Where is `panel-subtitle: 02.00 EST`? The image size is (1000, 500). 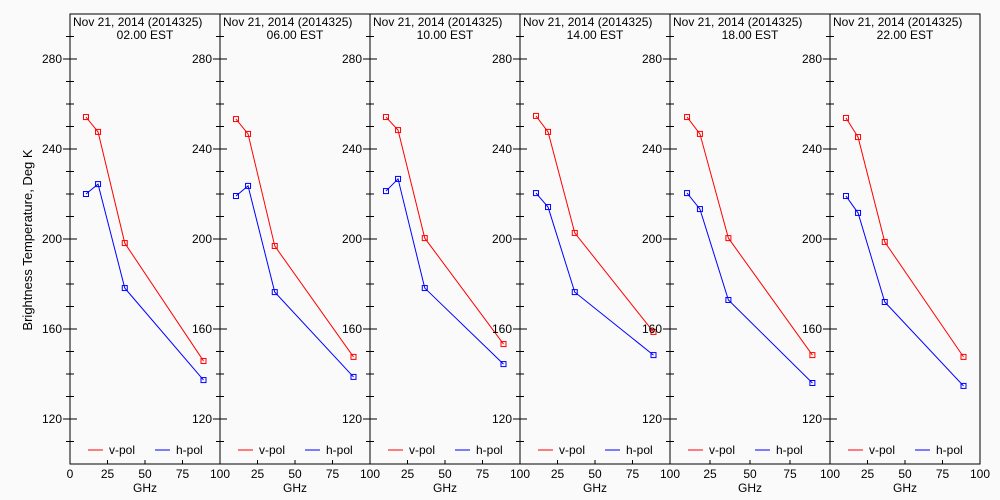 panel-subtitle: 02.00 EST is located at coordinates (145, 35).